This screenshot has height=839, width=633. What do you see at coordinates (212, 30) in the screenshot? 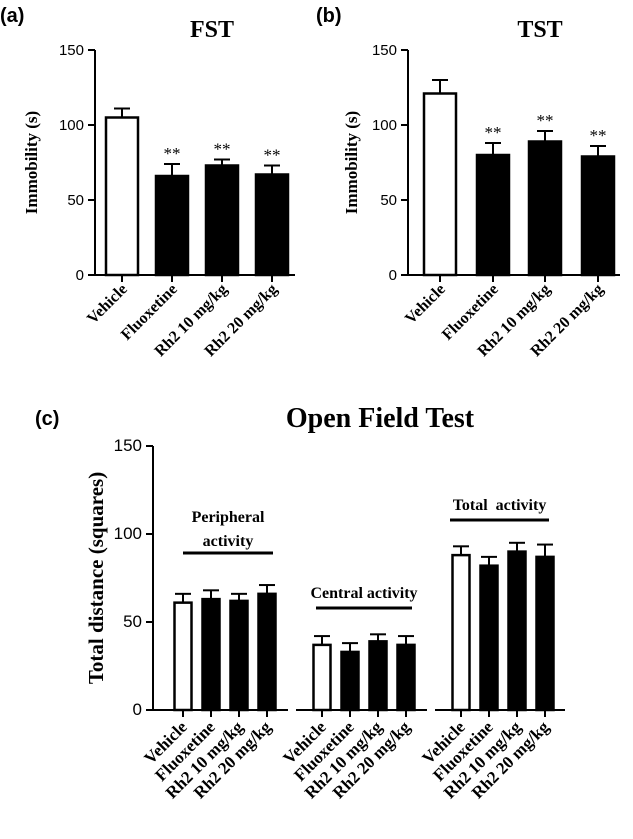
I see `chart-title: FST` at bounding box center [212, 30].